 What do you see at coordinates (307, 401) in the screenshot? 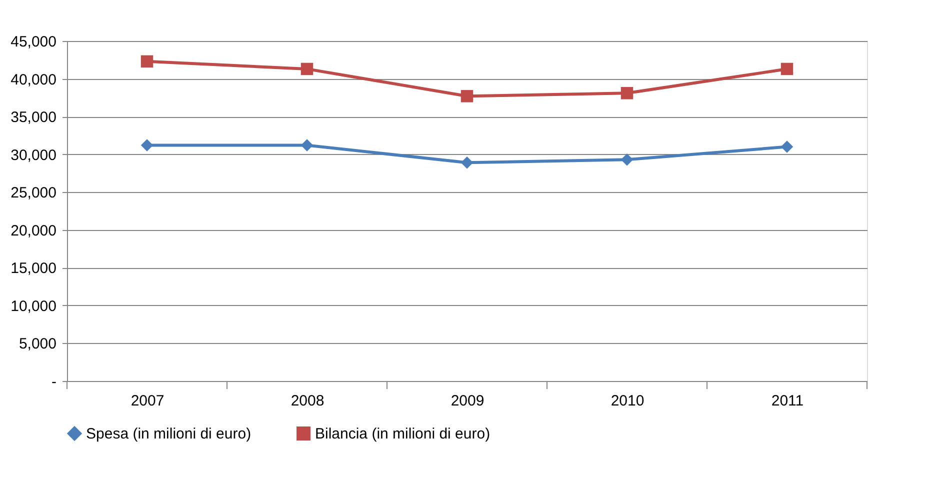
I see `x-tick-label: 2008` at bounding box center [307, 401].